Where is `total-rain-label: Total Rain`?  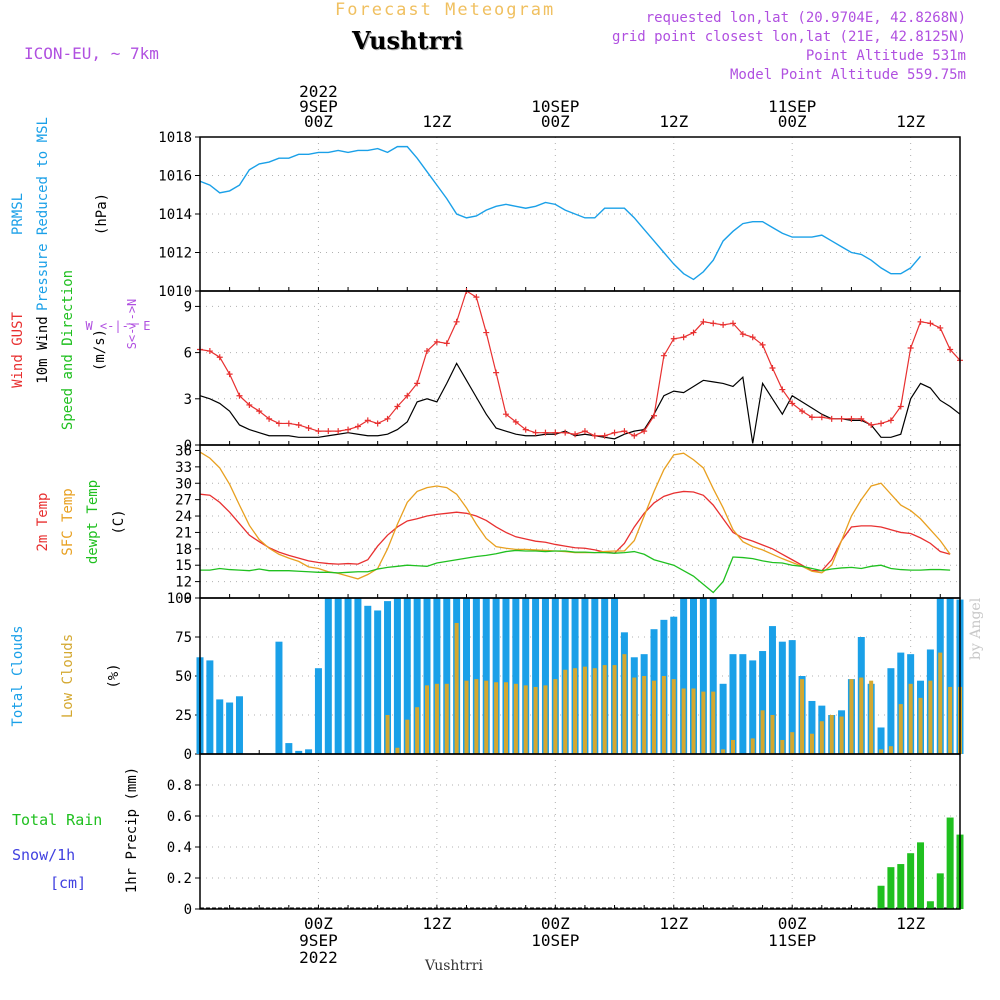
total-rain-label: Total Rain is located at coordinates (57, 820).